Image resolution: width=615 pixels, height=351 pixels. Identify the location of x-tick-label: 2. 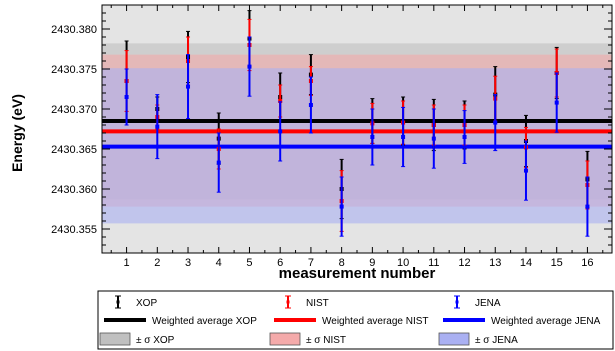
(157, 263).